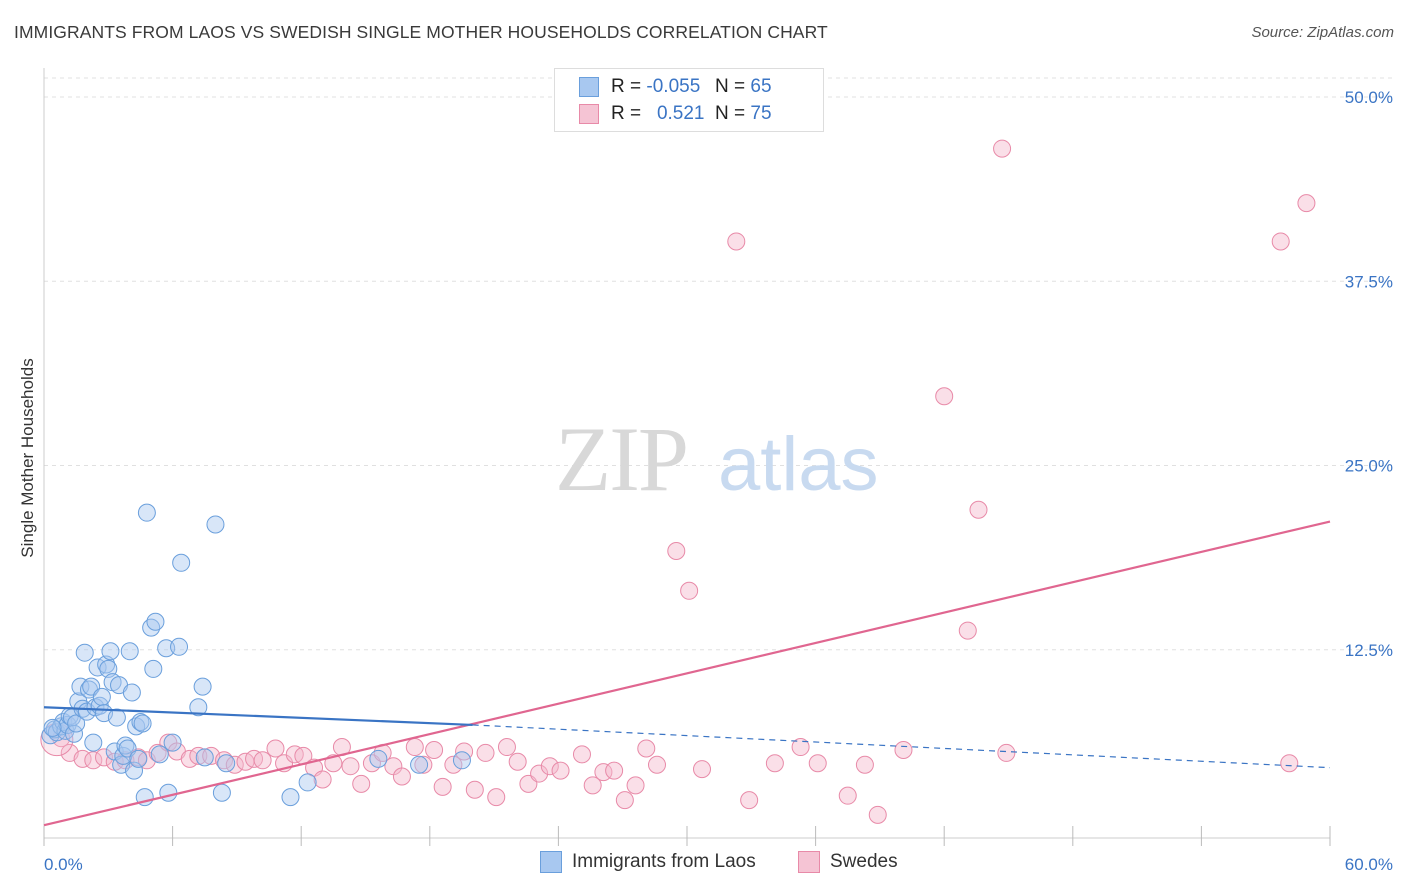  I want to click on bottom-legend-laos: Immigrants from Laos, so click(648, 862).